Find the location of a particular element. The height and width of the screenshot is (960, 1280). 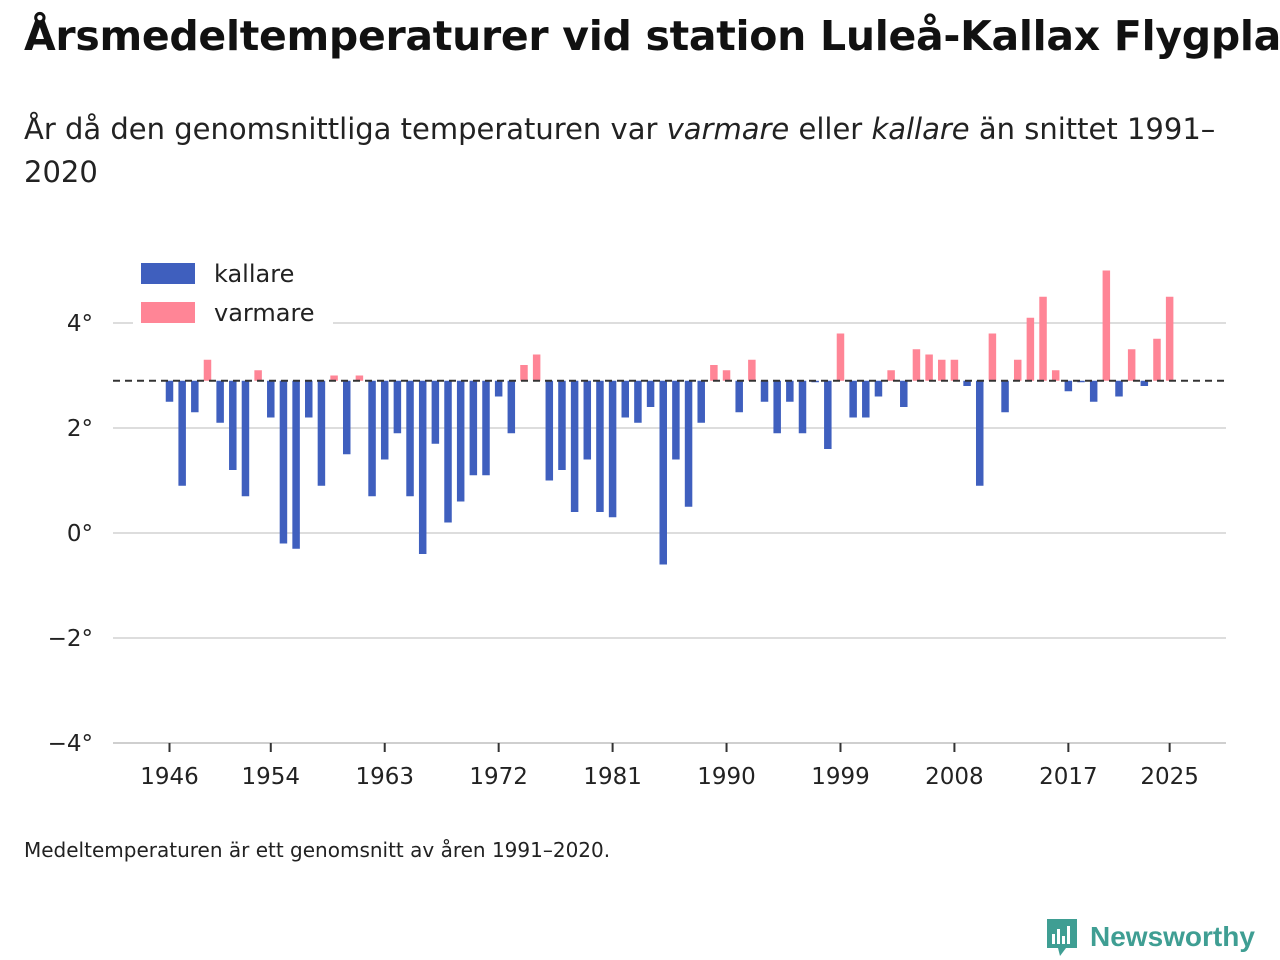

bar-2011 is located at coordinates (992, 357).